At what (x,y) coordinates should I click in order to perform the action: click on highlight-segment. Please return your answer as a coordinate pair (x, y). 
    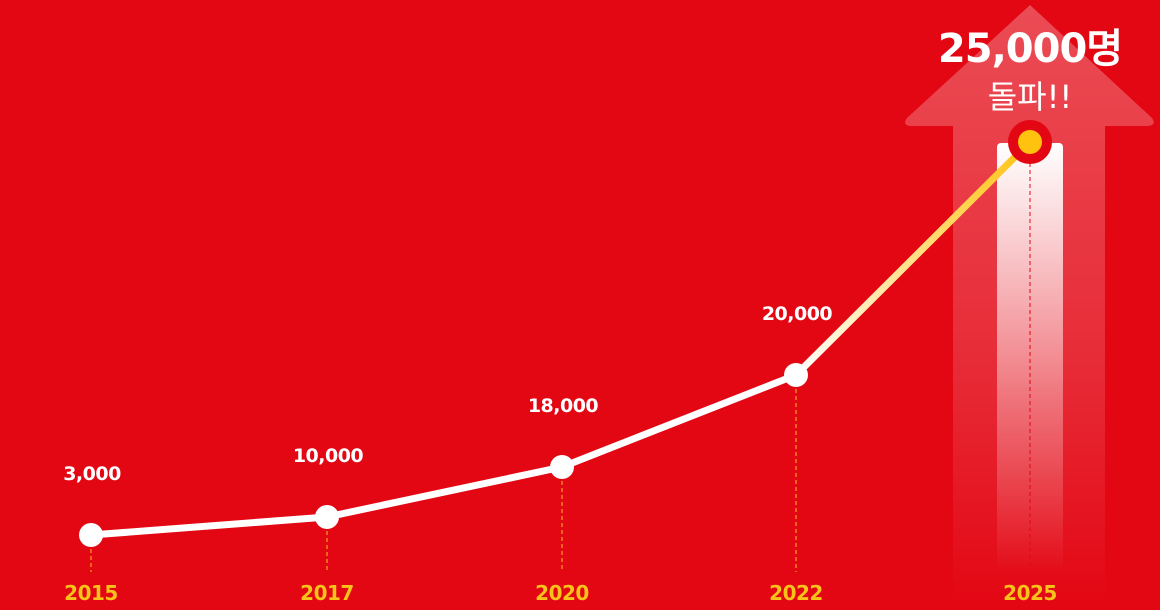
    Looking at the image, I should click on (913, 258).